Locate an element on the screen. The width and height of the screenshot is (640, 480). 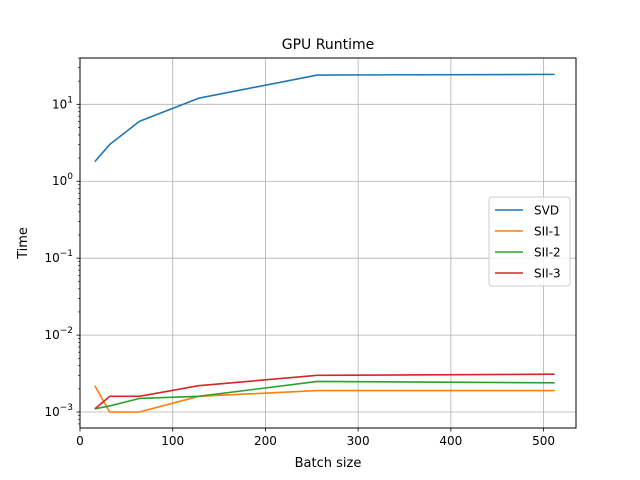
y-tick-label: 10¹ is located at coordinates (62, 103).